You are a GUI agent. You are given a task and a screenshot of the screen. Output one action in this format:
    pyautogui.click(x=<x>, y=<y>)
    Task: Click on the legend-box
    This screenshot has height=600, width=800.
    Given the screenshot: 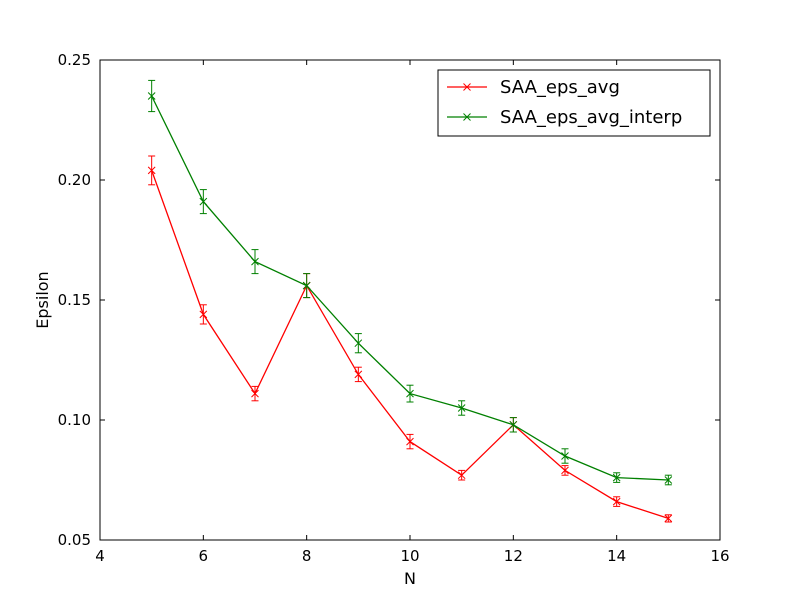 What is the action you would take?
    pyautogui.click(x=574, y=103)
    